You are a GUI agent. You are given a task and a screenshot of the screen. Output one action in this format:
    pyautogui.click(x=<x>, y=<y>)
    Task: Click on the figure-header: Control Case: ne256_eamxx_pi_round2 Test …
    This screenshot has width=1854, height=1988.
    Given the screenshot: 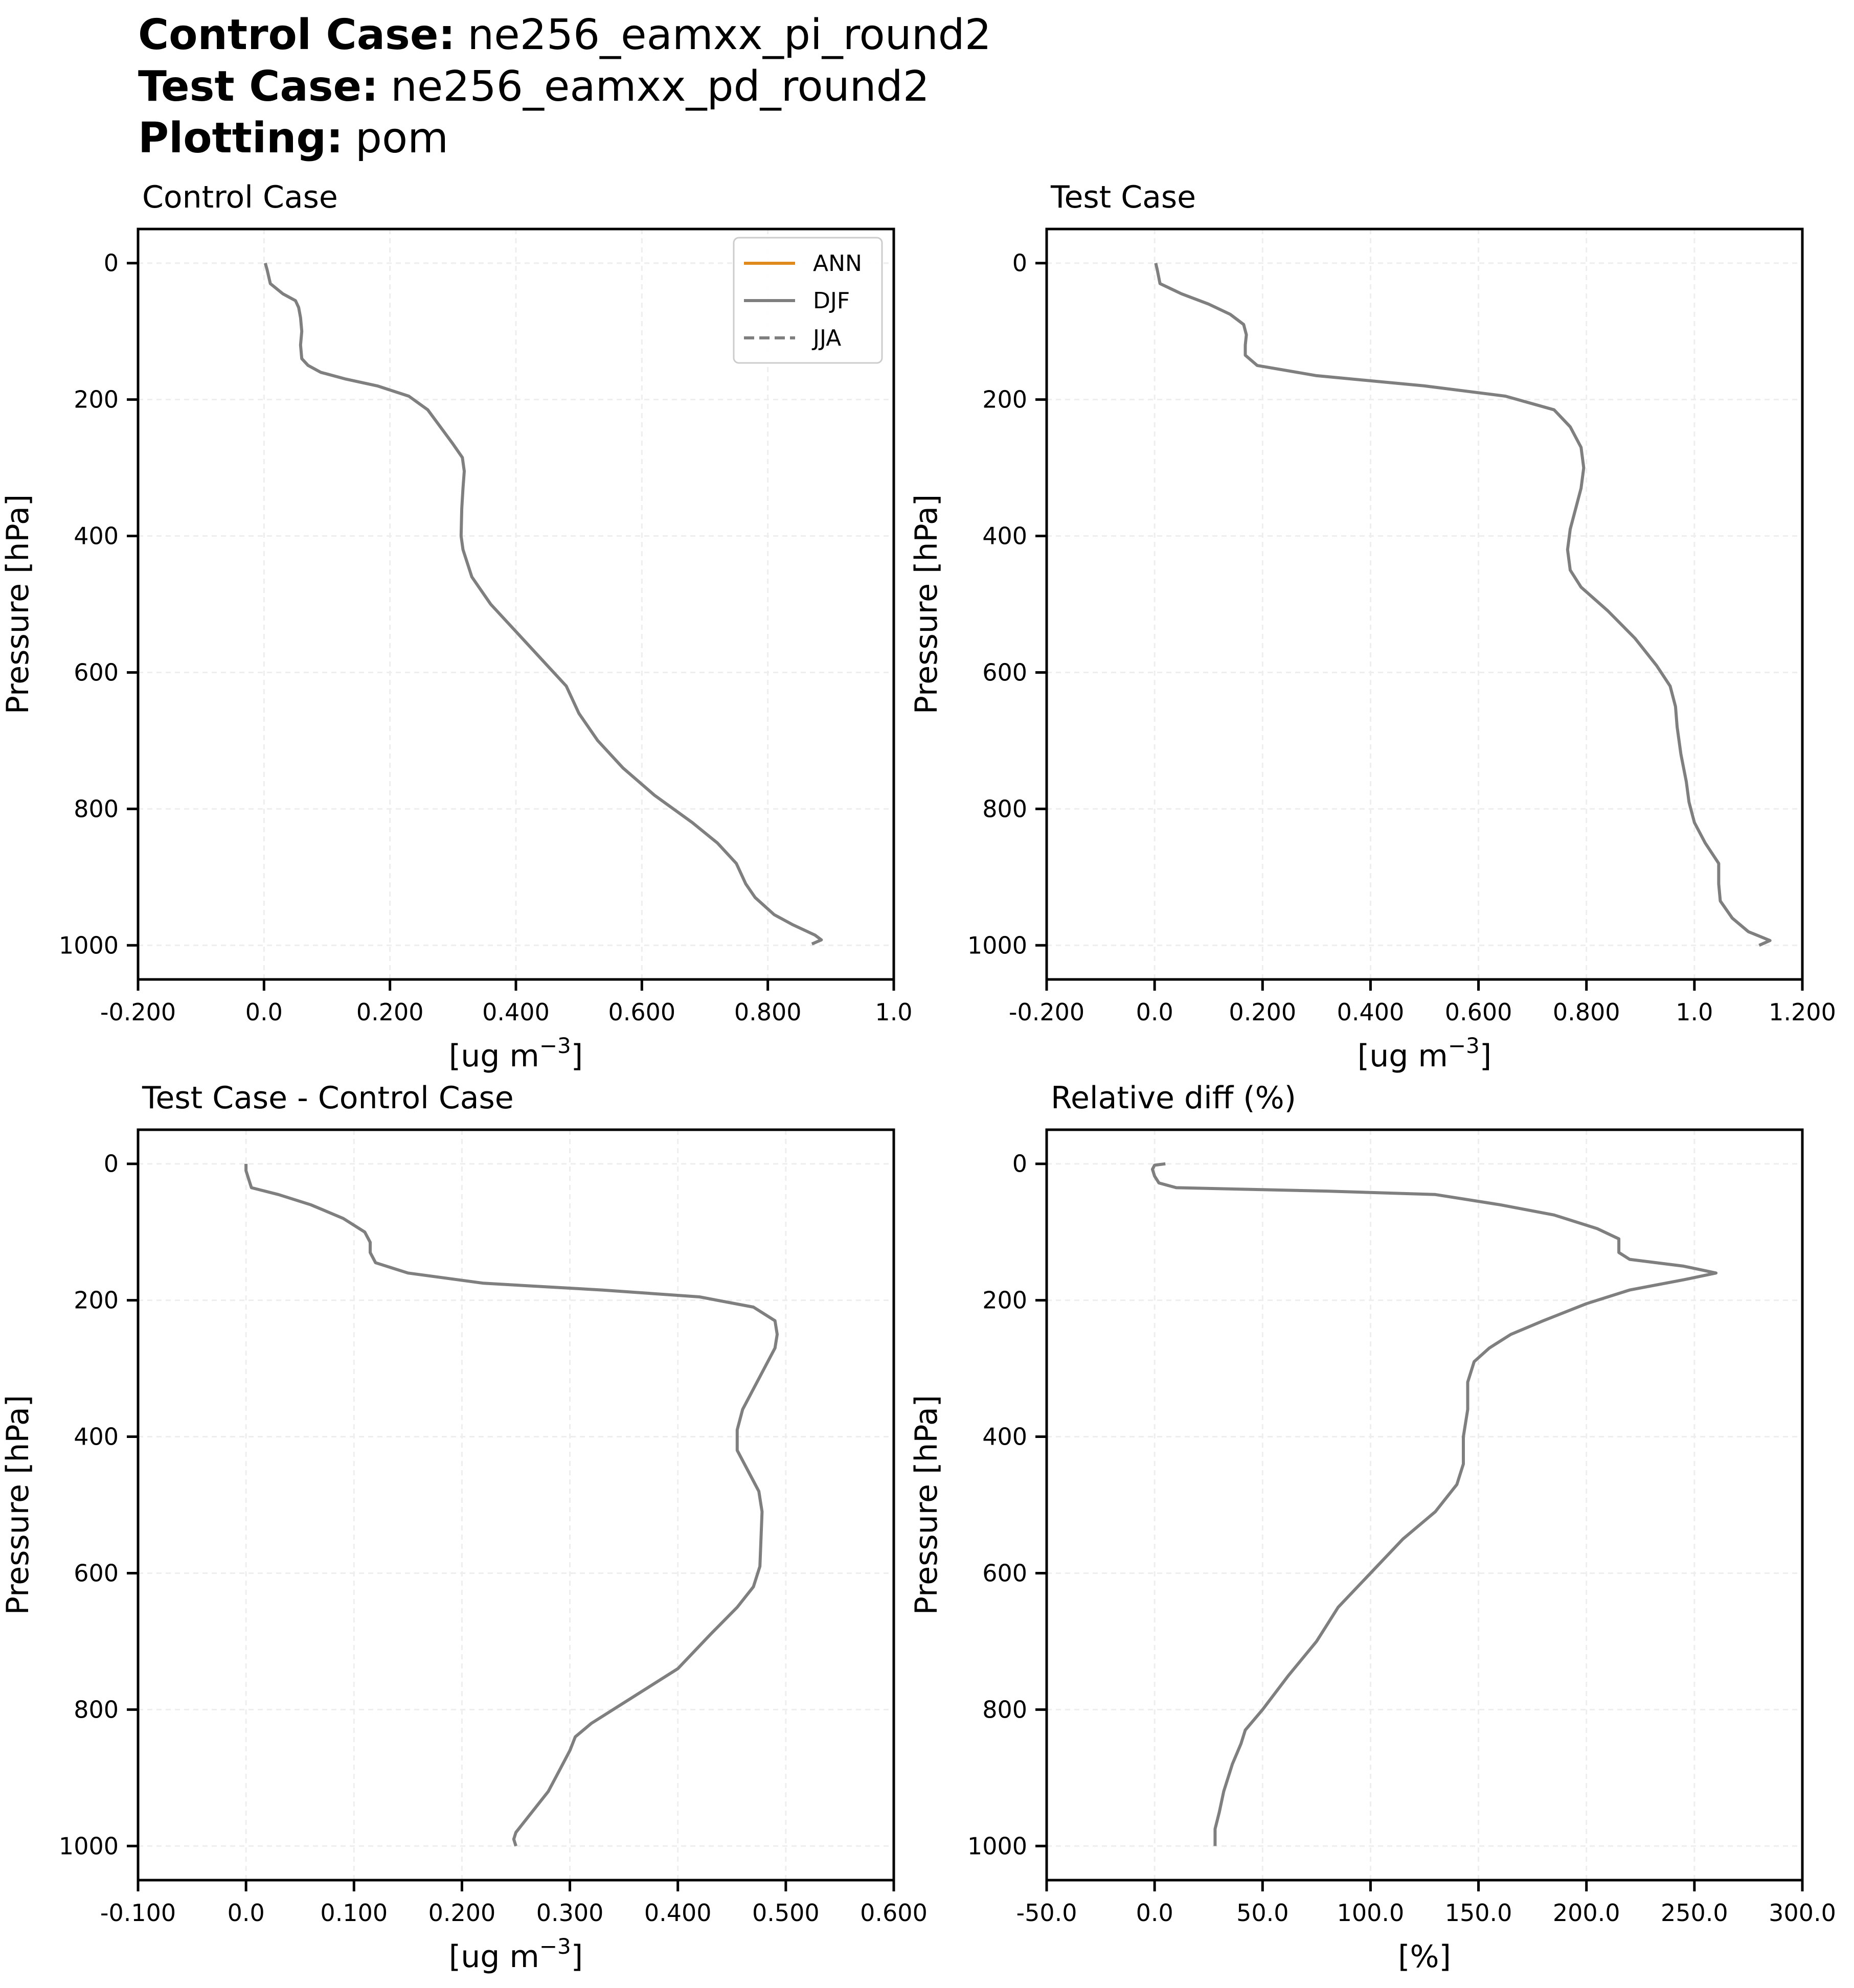 What is the action you would take?
    pyautogui.click(x=564, y=86)
    